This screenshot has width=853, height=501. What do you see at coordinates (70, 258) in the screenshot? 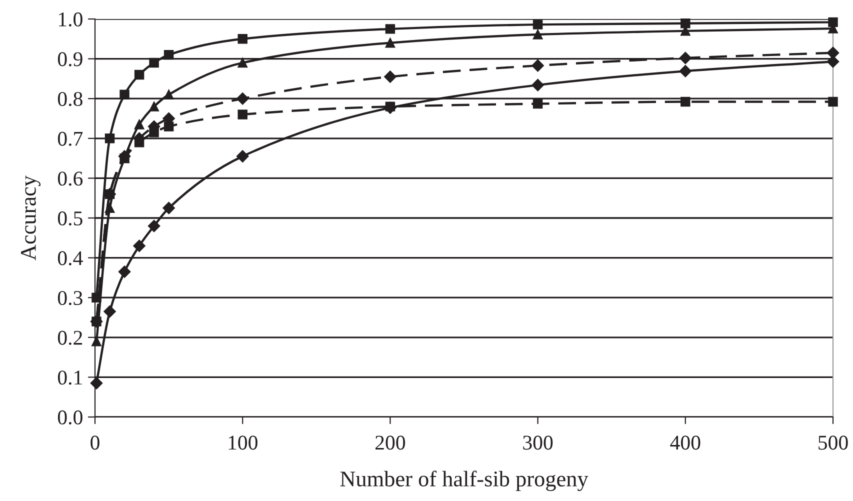
I see `y-tick-label: 0.4` at bounding box center [70, 258].